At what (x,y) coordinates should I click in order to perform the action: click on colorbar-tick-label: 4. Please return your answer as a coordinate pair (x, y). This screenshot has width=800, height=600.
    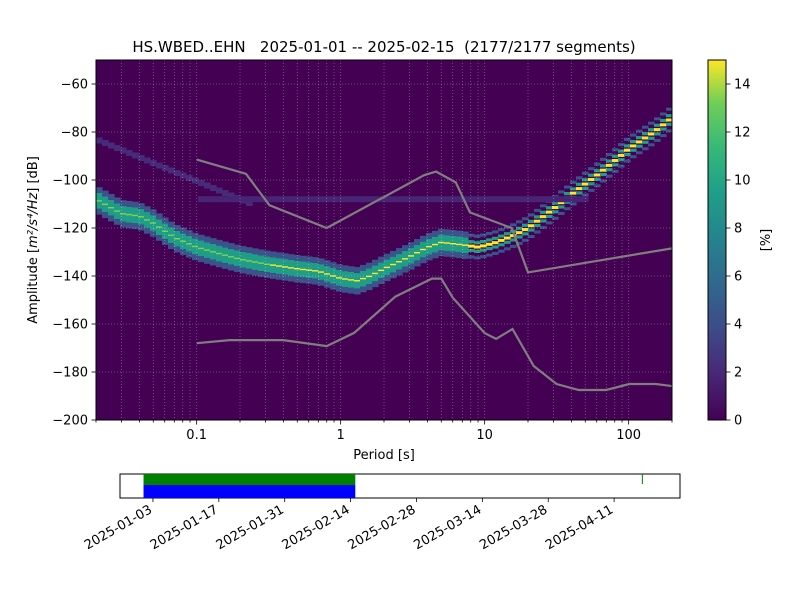
    Looking at the image, I should click on (738, 325).